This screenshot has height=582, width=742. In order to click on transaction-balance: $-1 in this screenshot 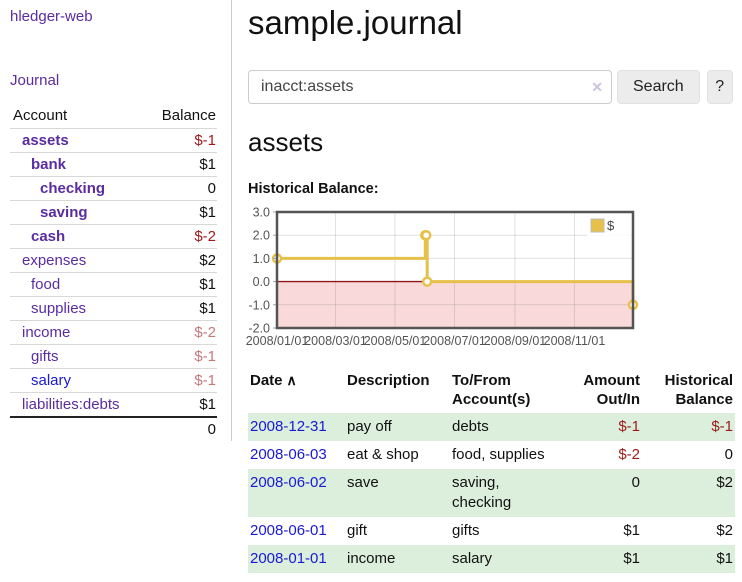, I will do `click(722, 426)`.